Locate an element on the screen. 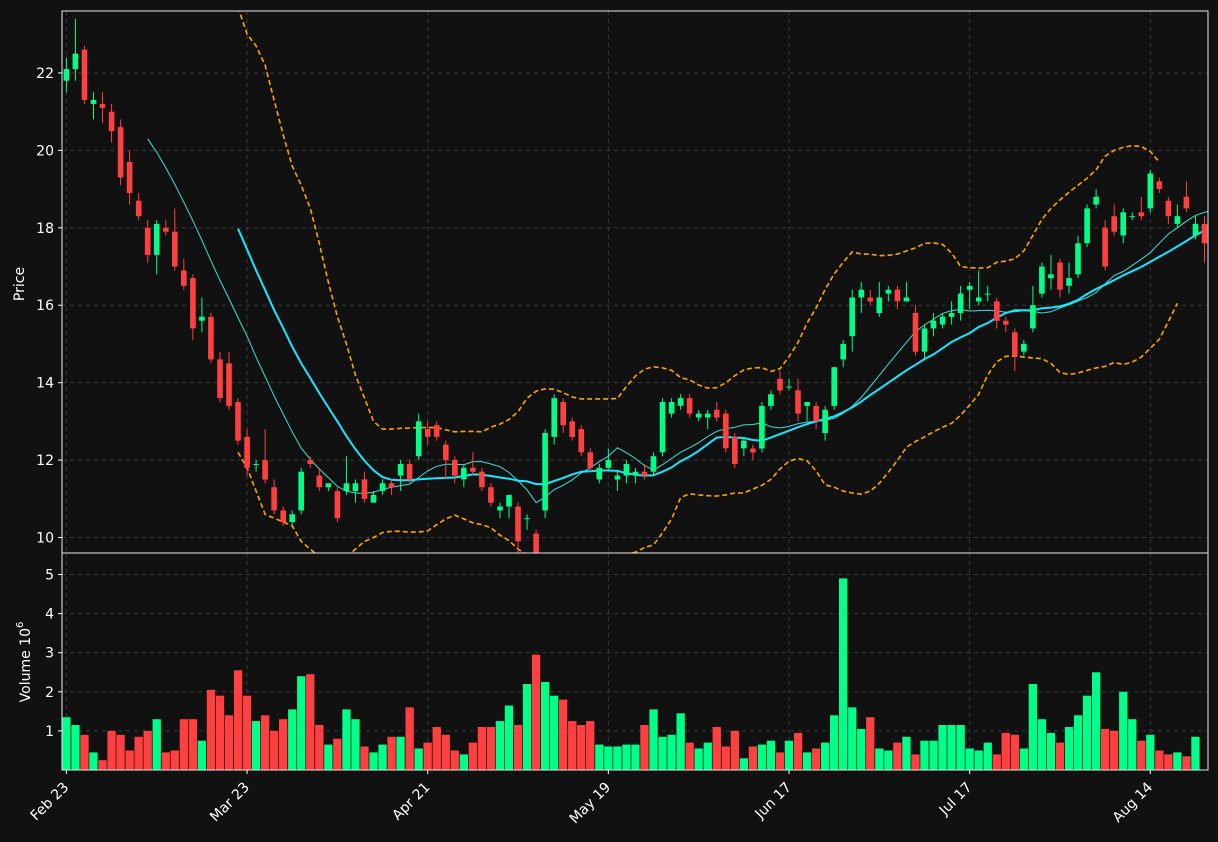  volume-axis-label: Volume 106 is located at coordinates (24, 662).